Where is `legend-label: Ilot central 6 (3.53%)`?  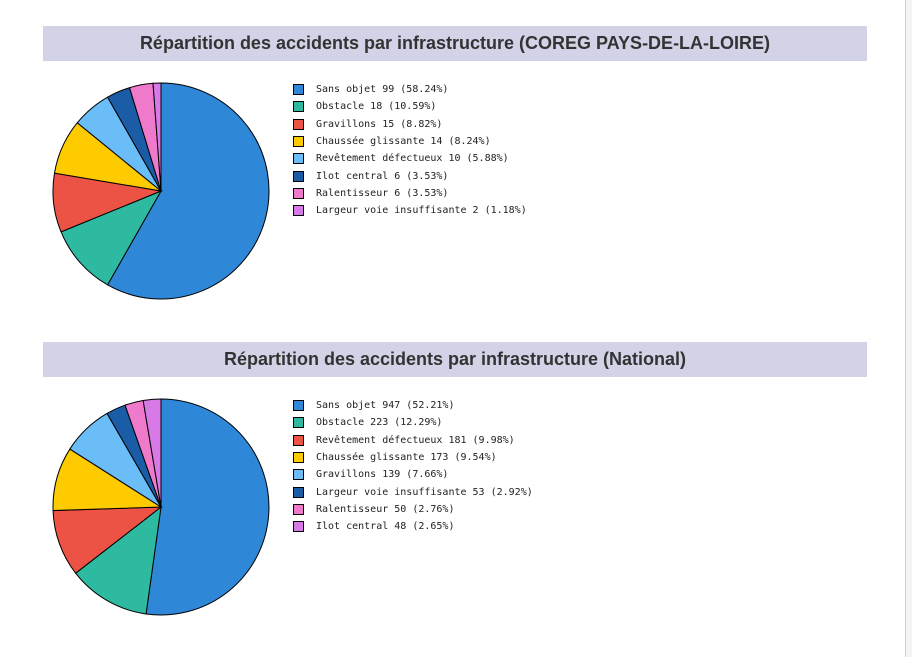
legend-label: Ilot central 6 (3.53%) is located at coordinates (382, 176).